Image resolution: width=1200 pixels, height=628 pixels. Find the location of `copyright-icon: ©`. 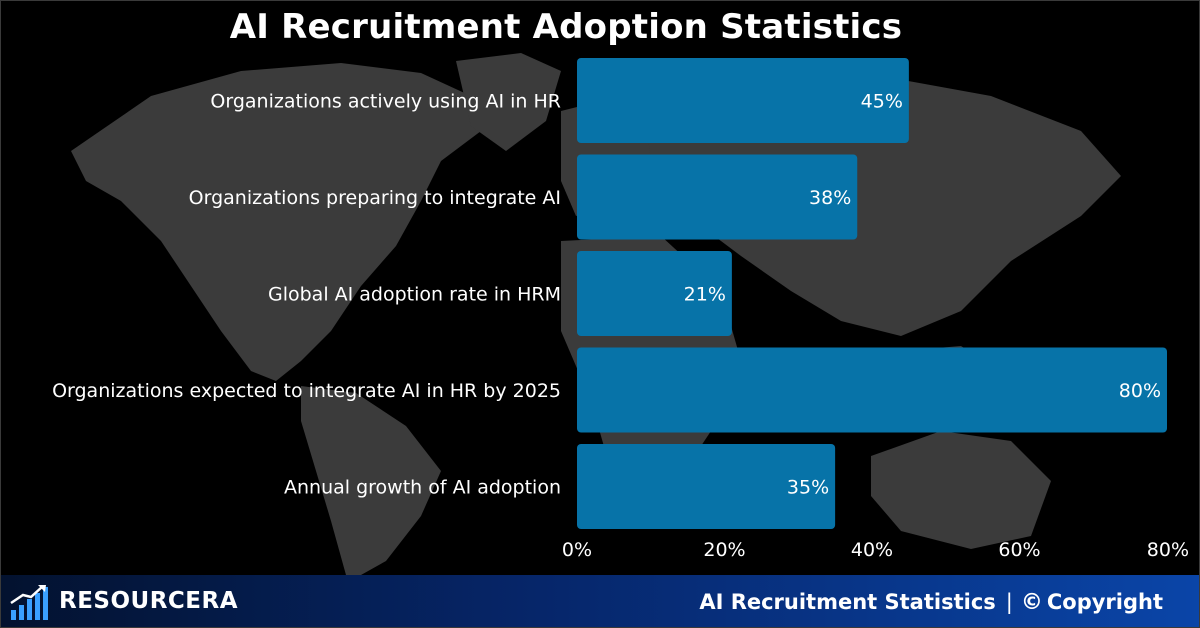

copyright-icon: © is located at coordinates (1031, 602).